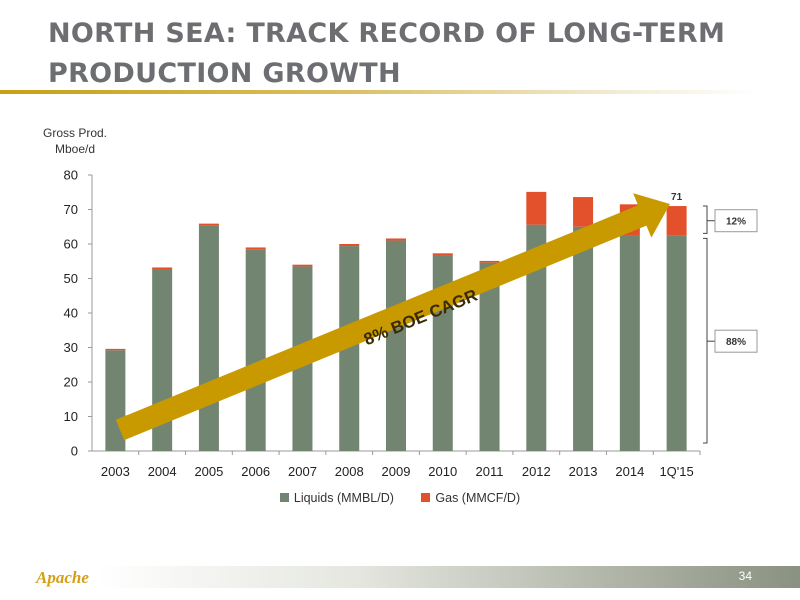 The image size is (800, 600). Describe the element at coordinates (62, 577) in the screenshot. I see `company-logo: Apache` at that location.